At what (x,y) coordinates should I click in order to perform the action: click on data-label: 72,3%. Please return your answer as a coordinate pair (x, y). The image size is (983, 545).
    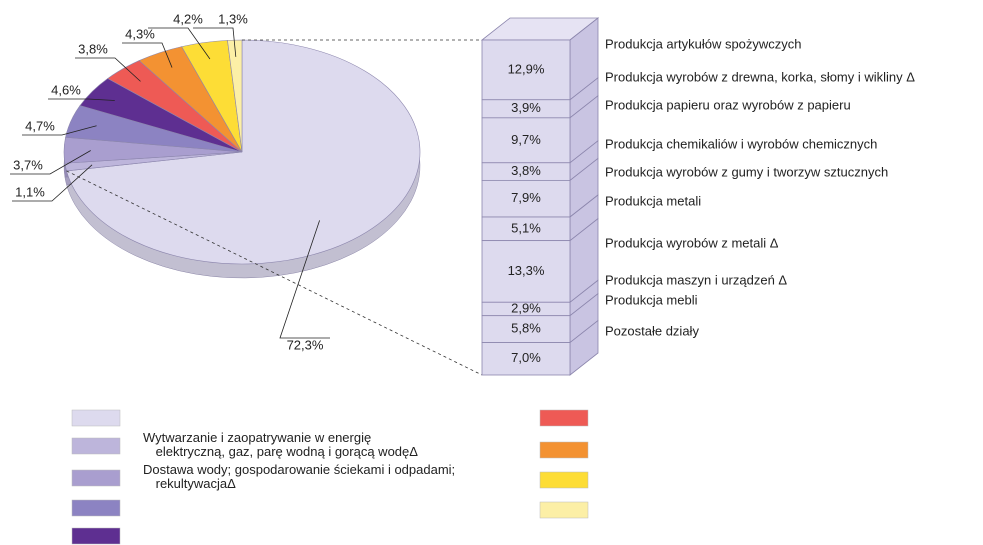
    Looking at the image, I should click on (305, 344).